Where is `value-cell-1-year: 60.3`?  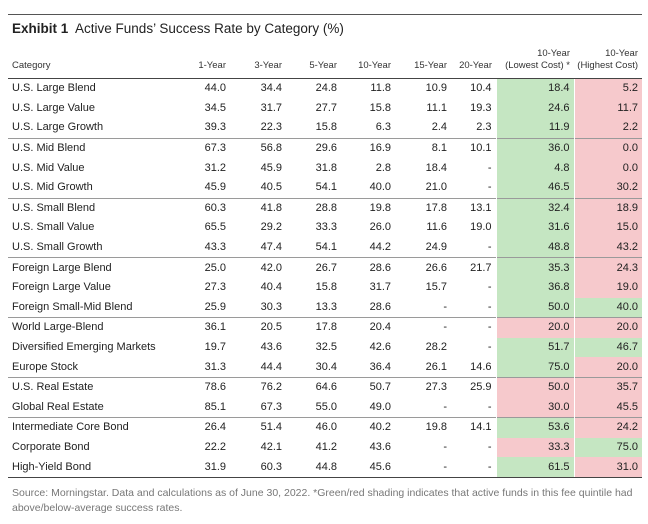
value-cell-1-year: 60.3 is located at coordinates (205, 208).